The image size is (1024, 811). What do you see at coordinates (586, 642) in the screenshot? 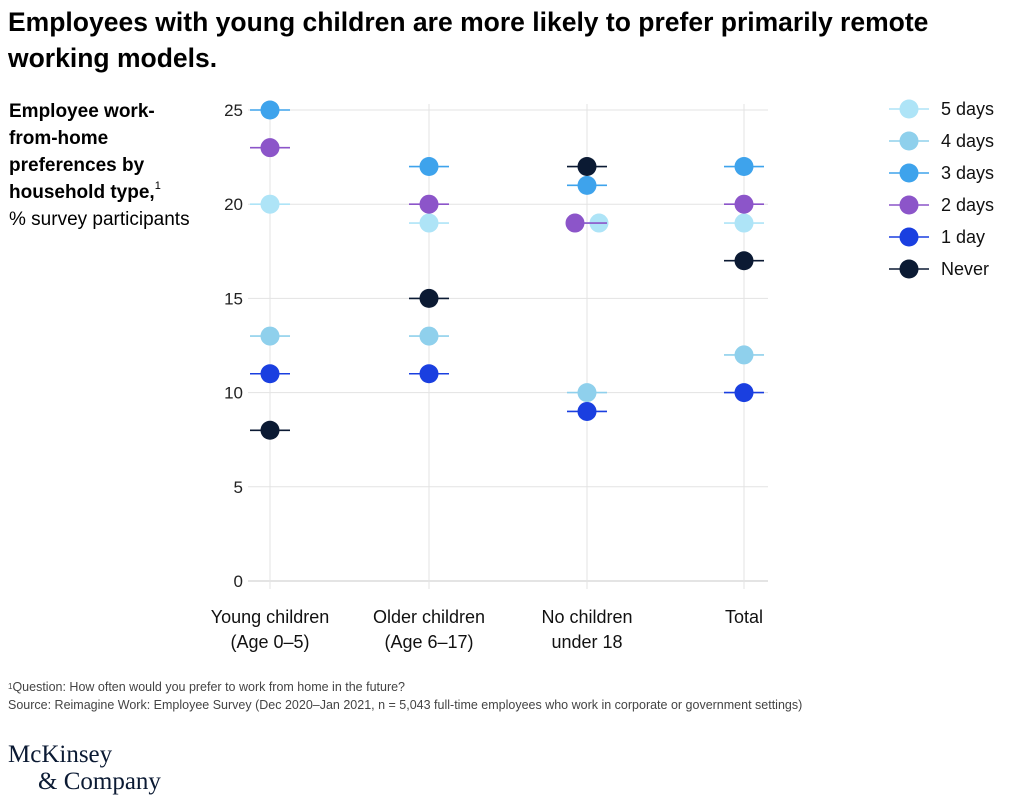
I see `x-tick-label: under 18` at bounding box center [586, 642].